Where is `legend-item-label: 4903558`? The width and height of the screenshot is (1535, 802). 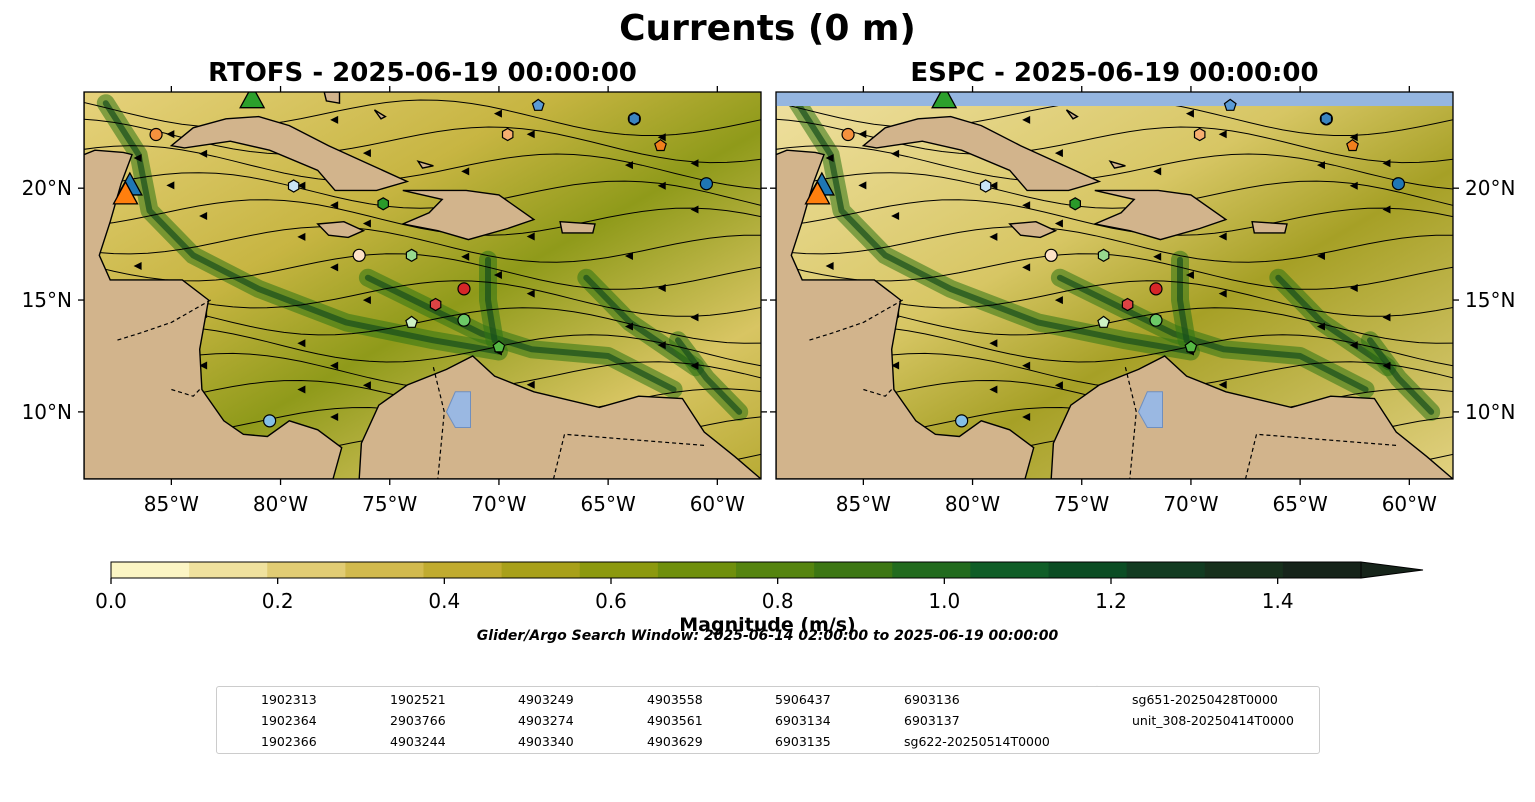
legend-item-label: 4903558 is located at coordinates (675, 699).